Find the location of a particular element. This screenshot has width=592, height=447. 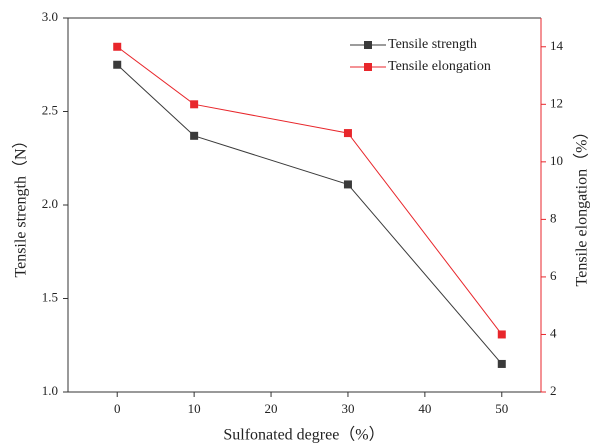

y2-tick-label: 8 is located at coordinates (553, 217).